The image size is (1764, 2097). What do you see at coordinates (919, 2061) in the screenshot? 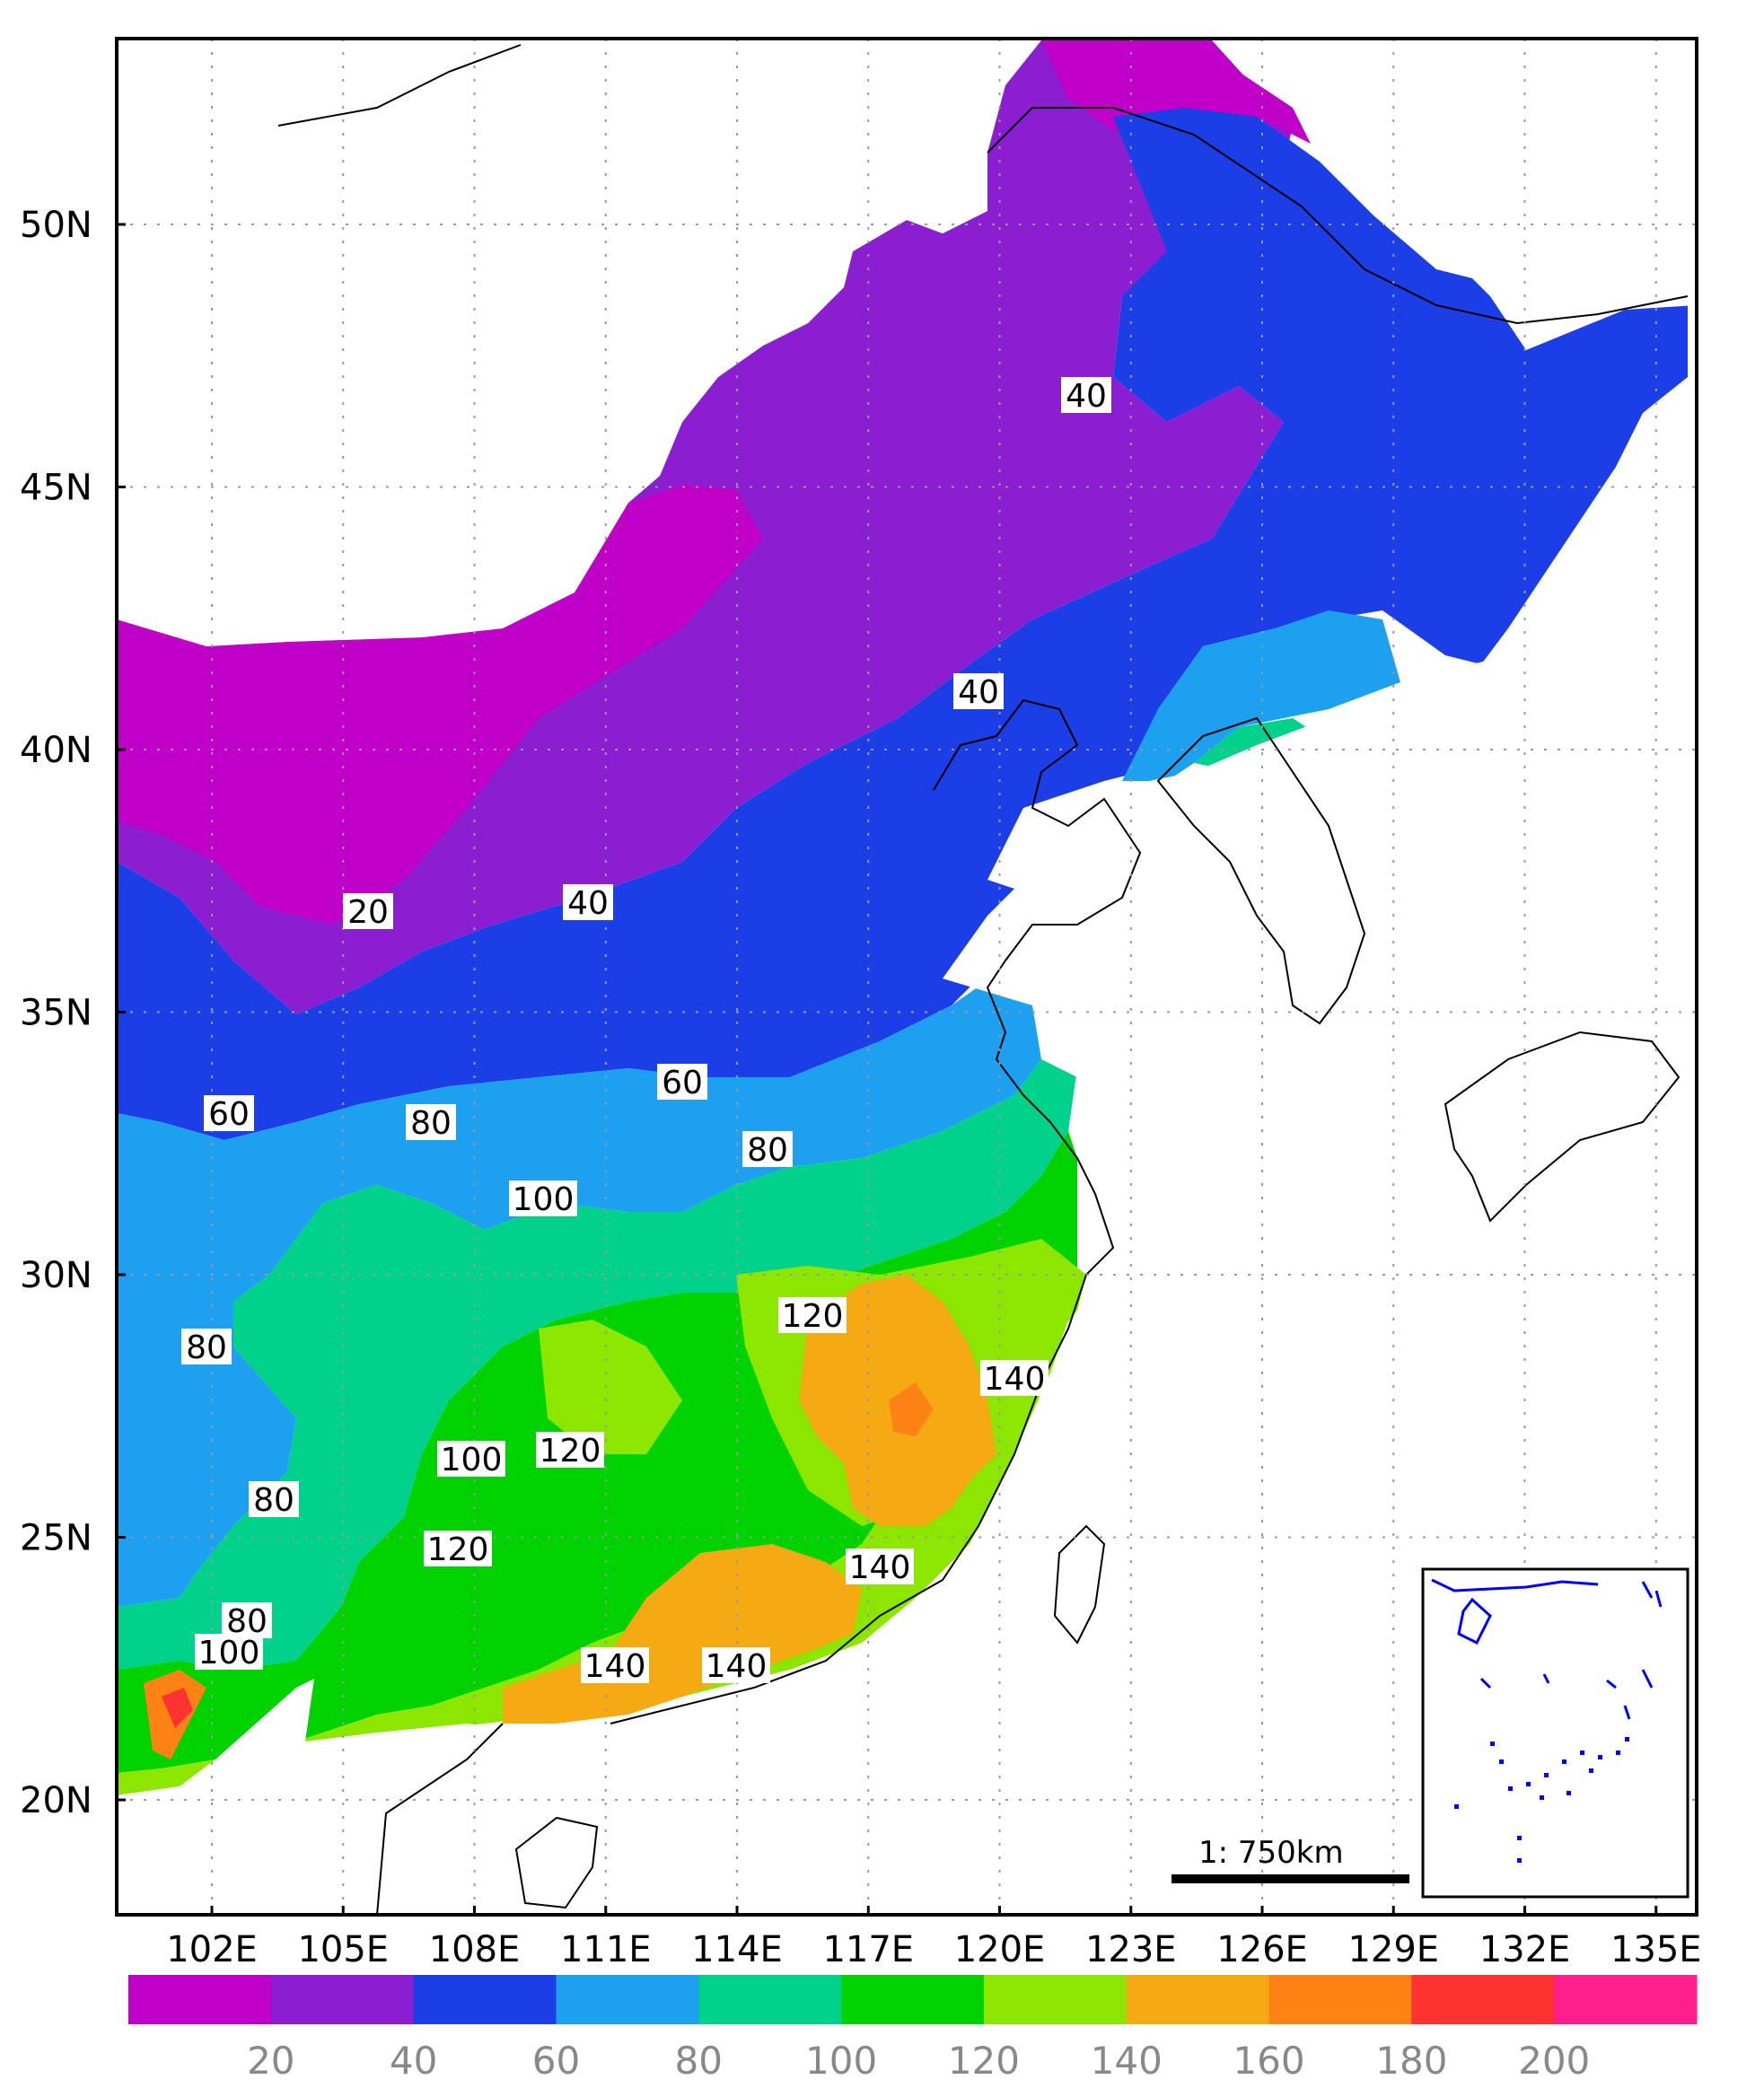
I see `legend-tick-labels: 20 40 60 80 100 120 140 160 180 200` at bounding box center [919, 2061].